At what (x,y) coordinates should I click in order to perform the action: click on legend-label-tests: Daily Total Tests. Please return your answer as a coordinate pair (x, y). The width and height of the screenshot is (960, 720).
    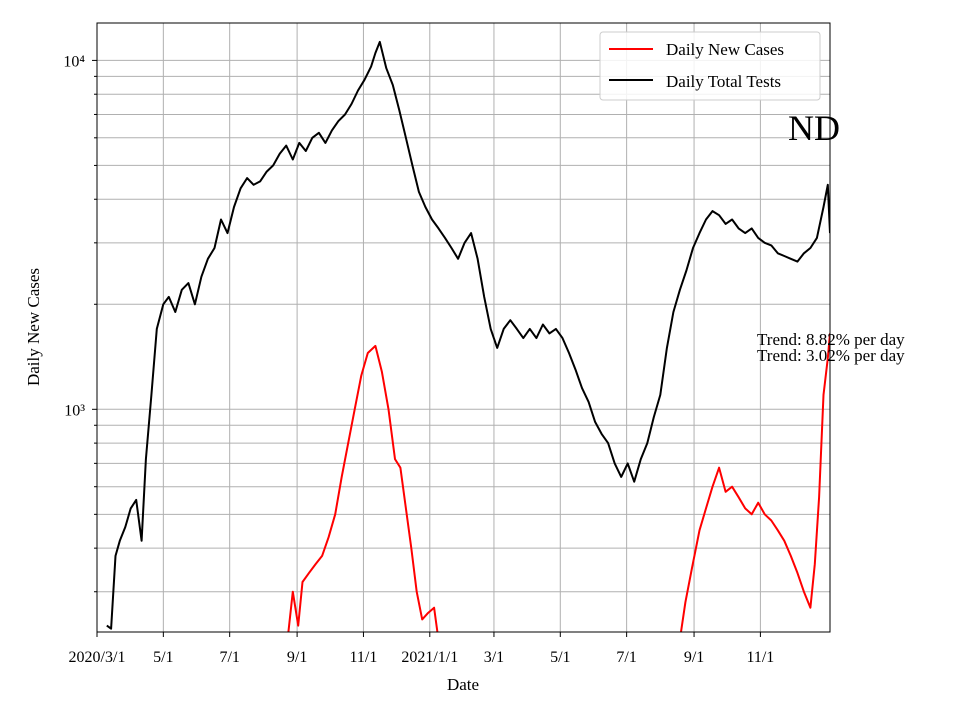
    Looking at the image, I should click on (723, 81).